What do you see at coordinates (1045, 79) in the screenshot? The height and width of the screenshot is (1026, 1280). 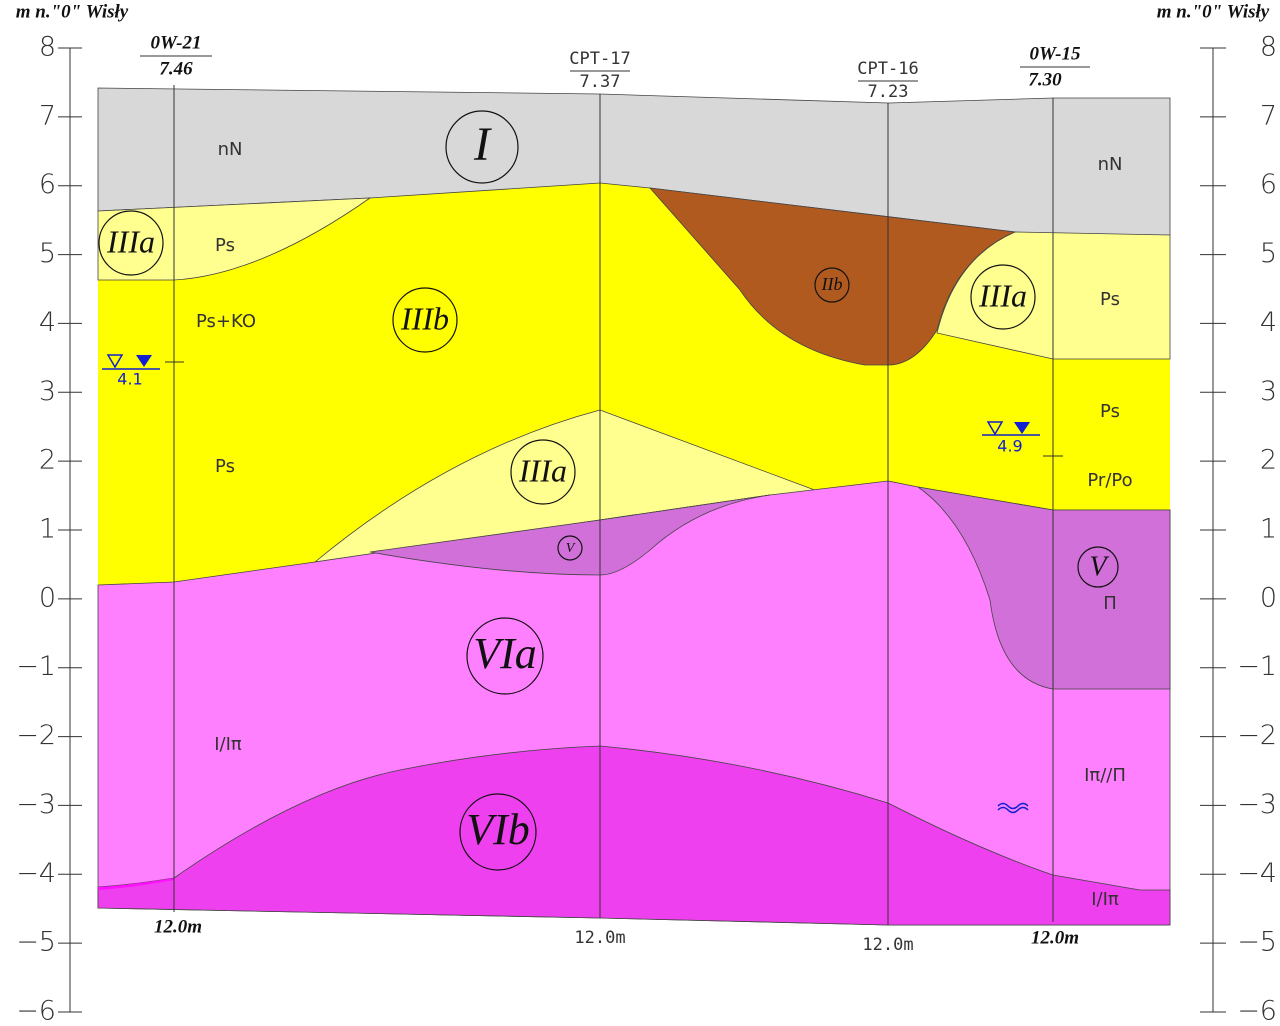 I see `borehole-elevation: 7.30` at bounding box center [1045, 79].